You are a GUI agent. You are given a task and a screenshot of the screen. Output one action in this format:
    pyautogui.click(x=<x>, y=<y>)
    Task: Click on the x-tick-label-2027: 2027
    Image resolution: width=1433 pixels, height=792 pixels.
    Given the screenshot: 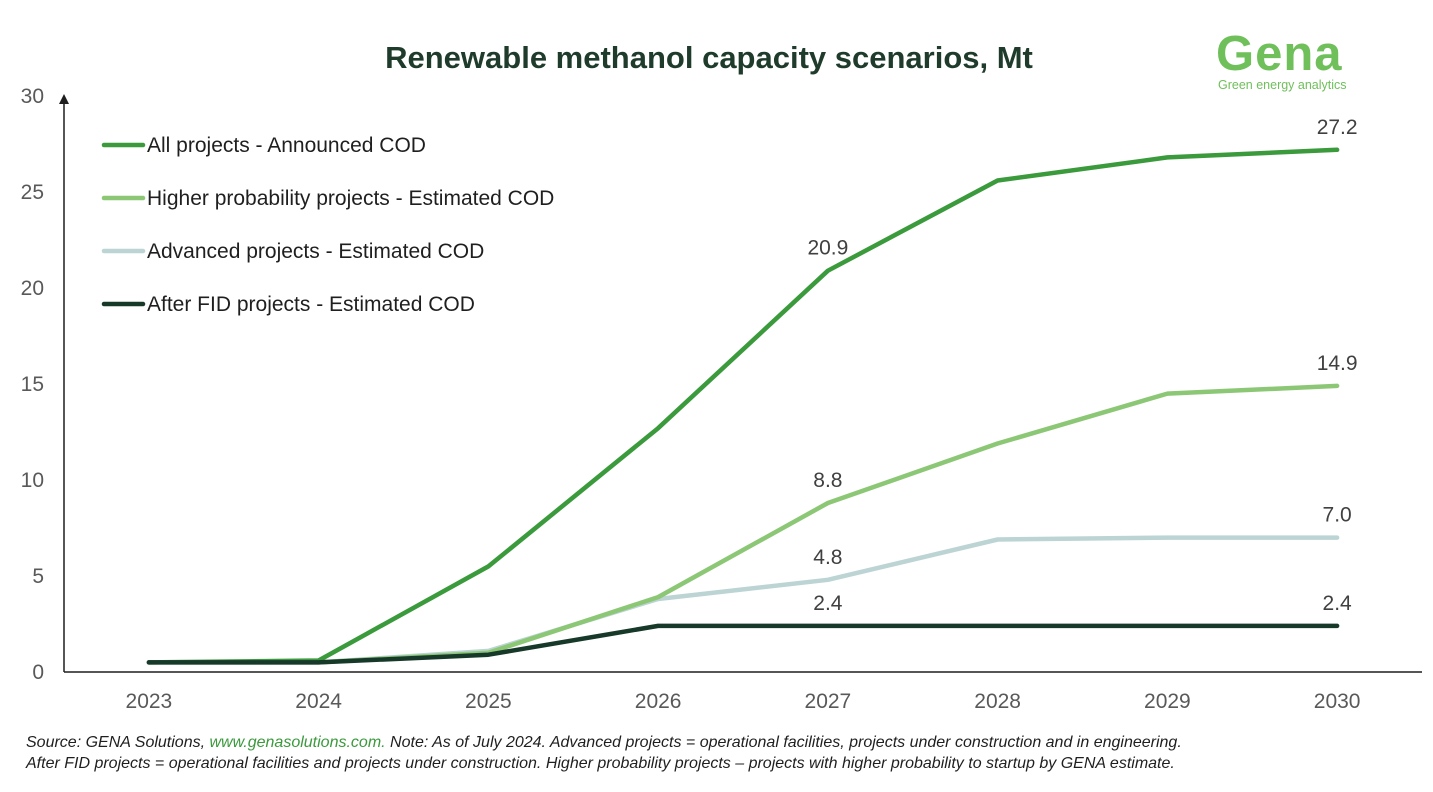 What is the action you would take?
    pyautogui.click(x=828, y=701)
    